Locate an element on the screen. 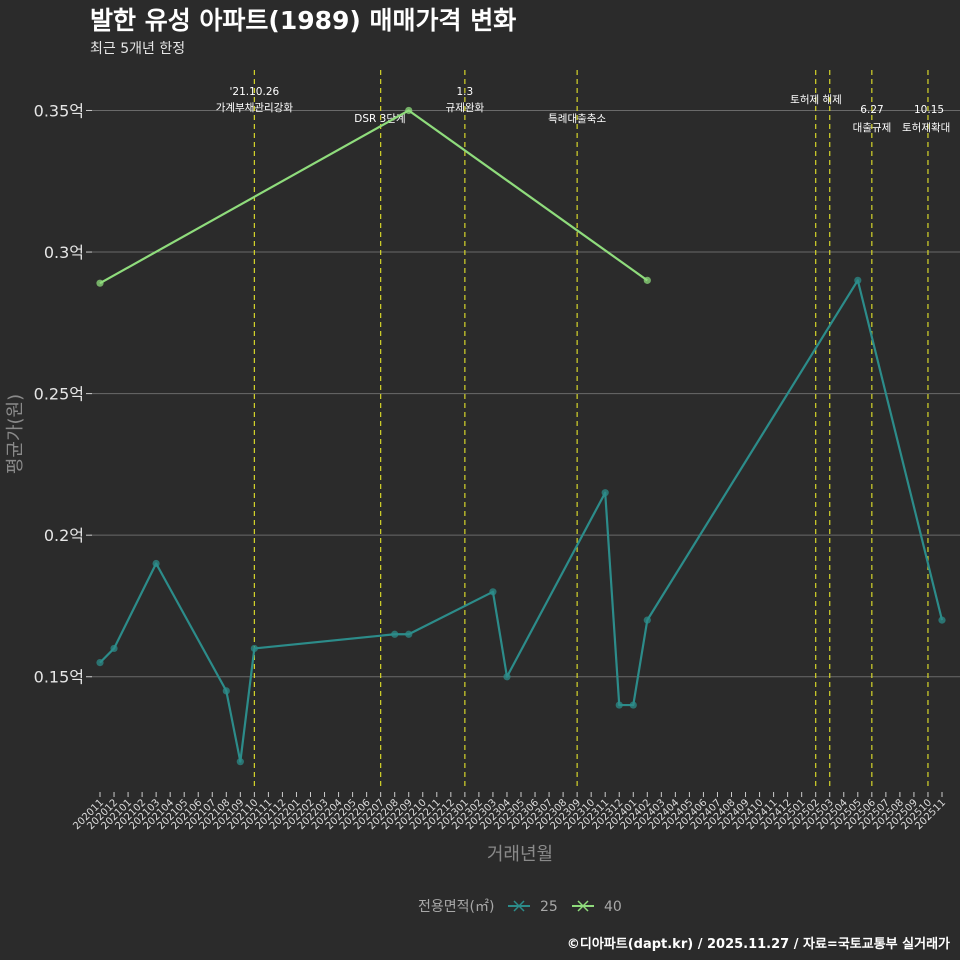  event-label: '21.10.26 is located at coordinates (255, 92).